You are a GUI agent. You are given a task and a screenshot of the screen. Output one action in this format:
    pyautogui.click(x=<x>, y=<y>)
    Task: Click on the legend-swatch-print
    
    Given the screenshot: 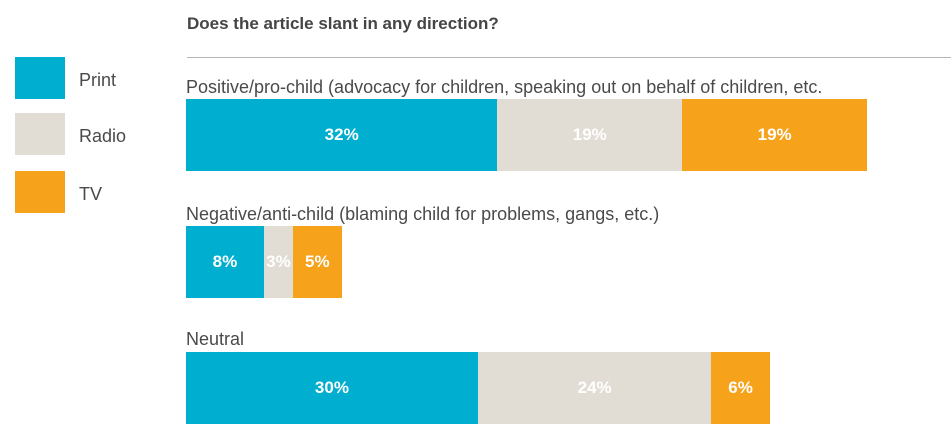 What is the action you would take?
    pyautogui.click(x=40, y=78)
    